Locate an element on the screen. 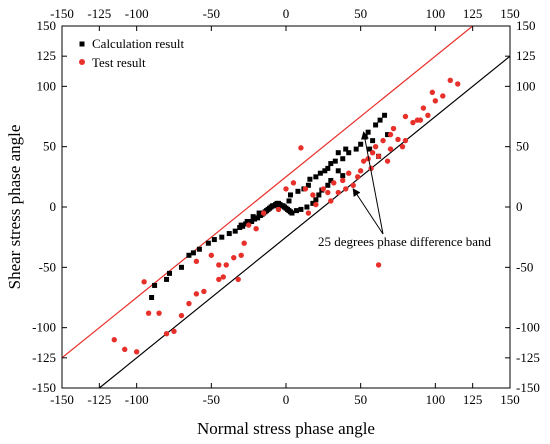  legend-marker-calculation is located at coordinates (82, 44).